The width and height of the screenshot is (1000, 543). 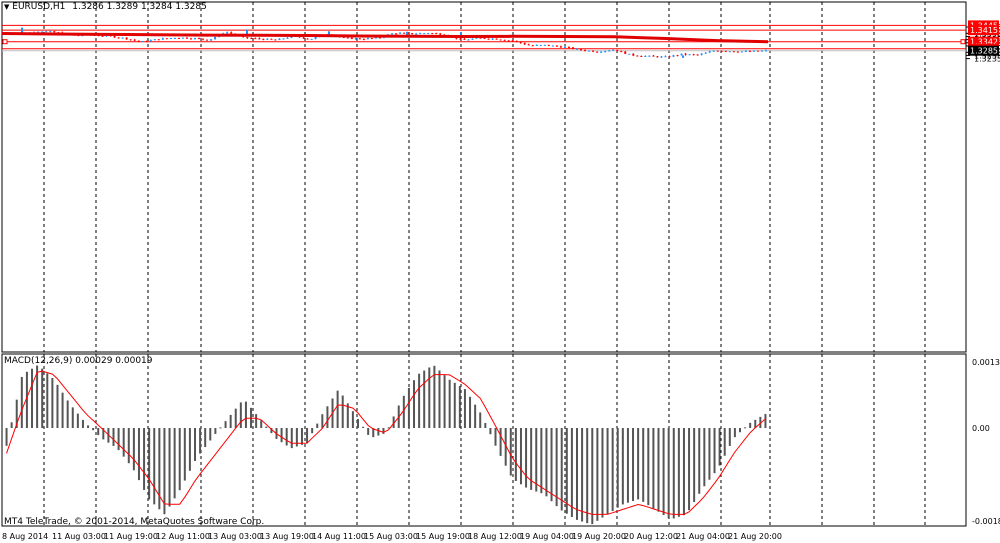 What do you see at coordinates (987, 55) in the screenshot?
I see `y-tick-label: 1.3255` at bounding box center [987, 55].